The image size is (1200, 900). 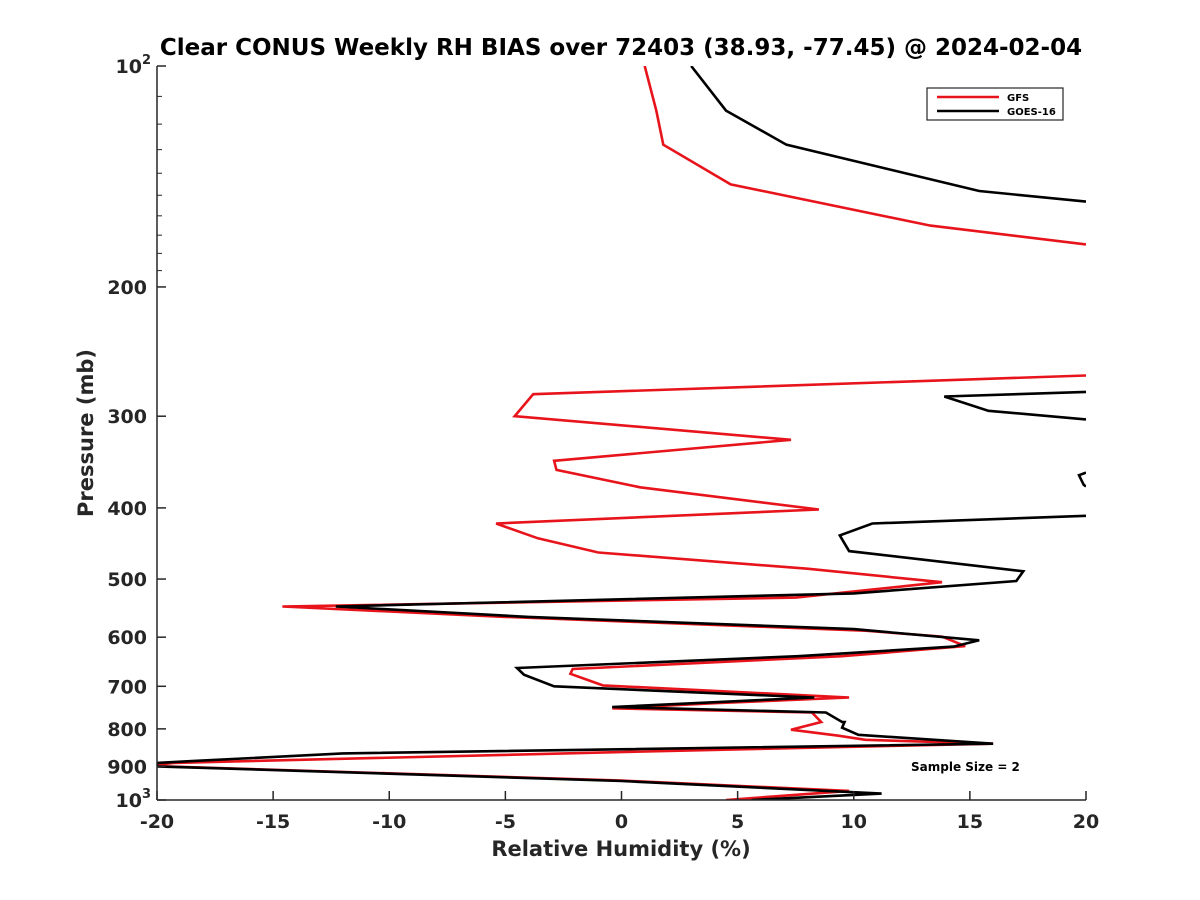 I want to click on legend: GFS GOES-16, so click(x=995, y=104).